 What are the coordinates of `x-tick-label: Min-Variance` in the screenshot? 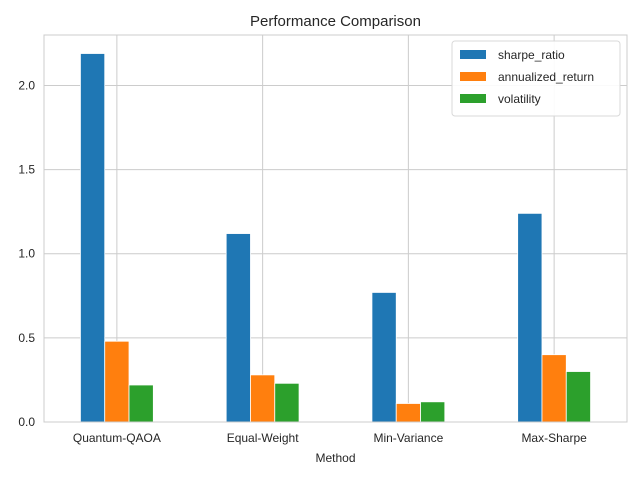 It's located at (408, 438).